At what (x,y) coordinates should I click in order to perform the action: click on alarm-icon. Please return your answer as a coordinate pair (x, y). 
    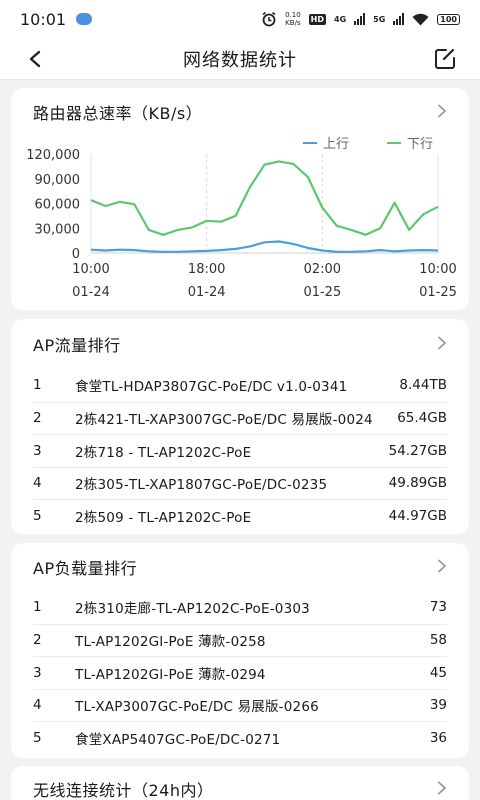
    Looking at the image, I should click on (269, 19).